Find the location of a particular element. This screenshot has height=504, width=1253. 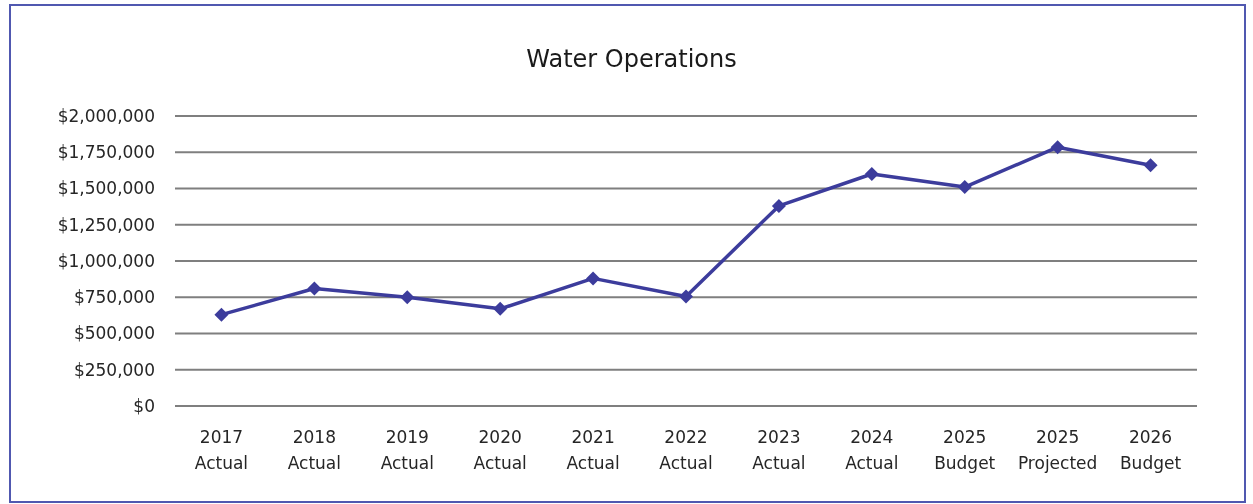

x-tick-label: 2023 Actual is located at coordinates (779, 450).